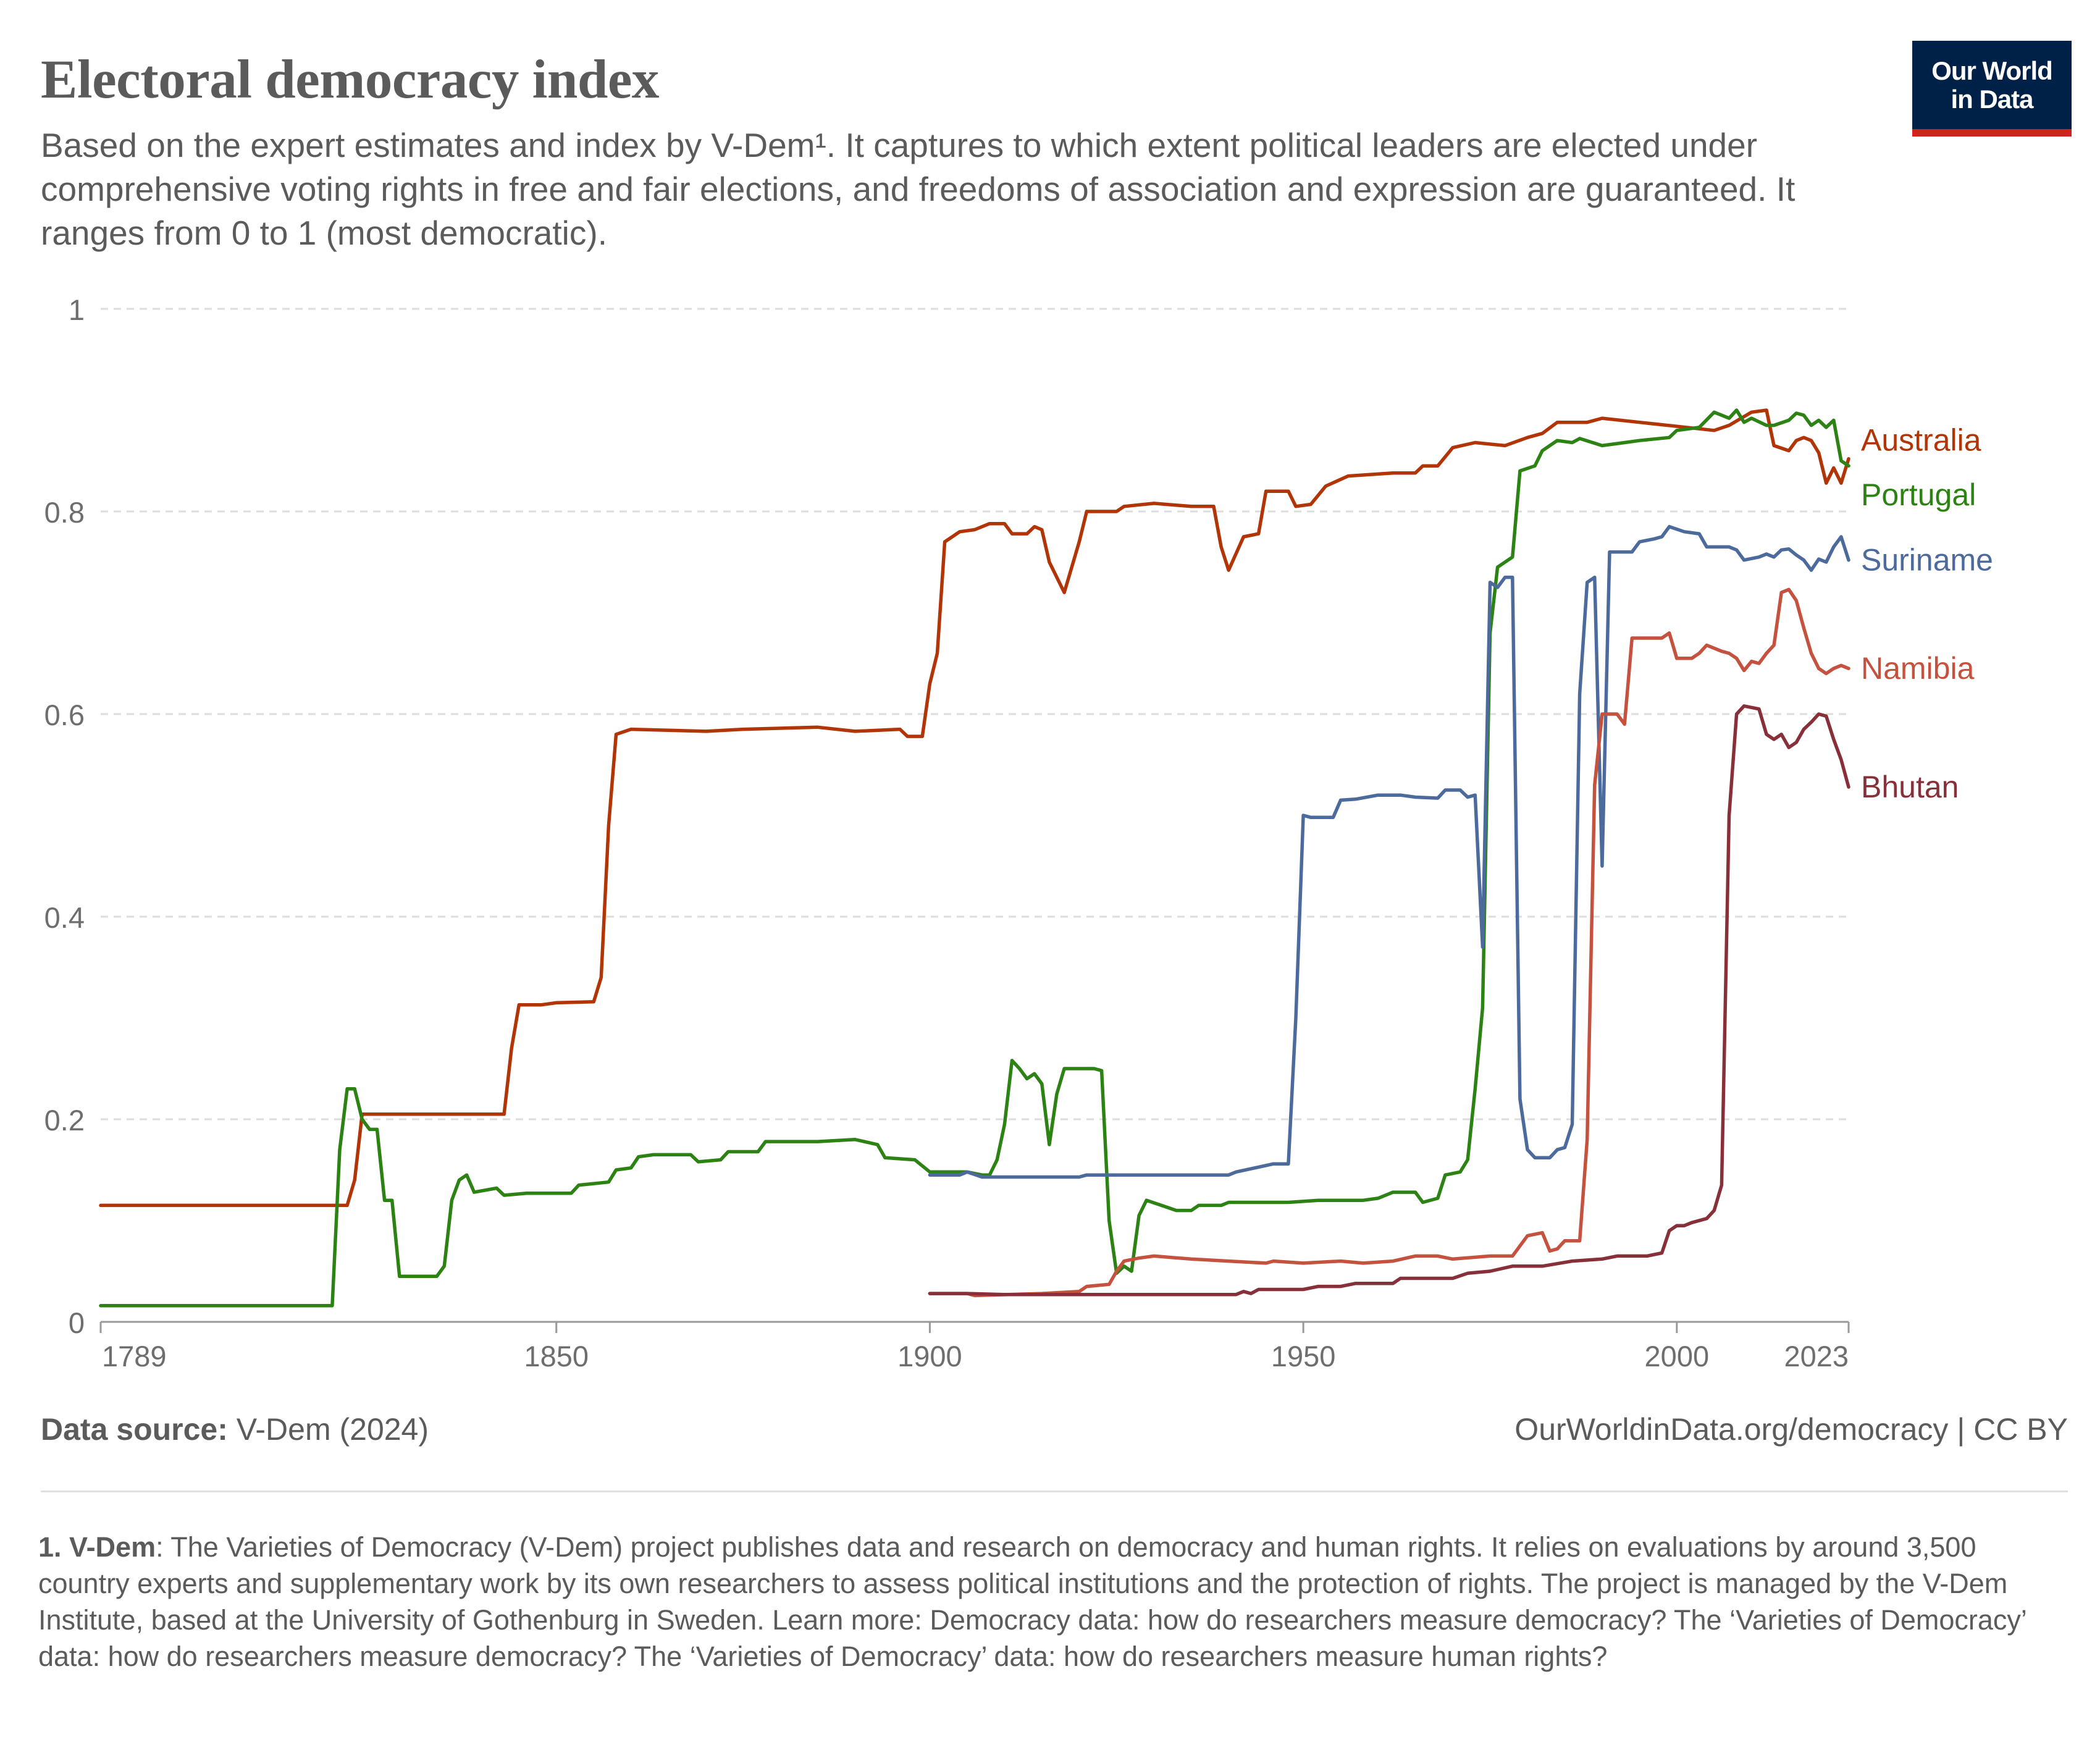 This screenshot has width=2100, height=1745. What do you see at coordinates (1919, 495) in the screenshot?
I see `series-label-portugal: Portugal` at bounding box center [1919, 495].